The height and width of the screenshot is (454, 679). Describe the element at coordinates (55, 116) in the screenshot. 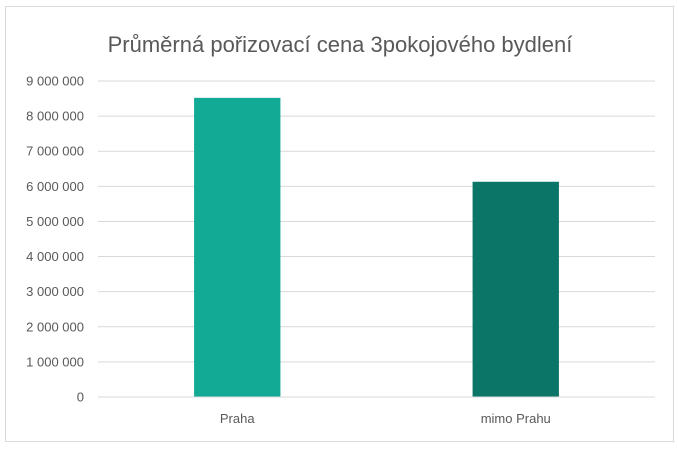

I see `y-tick-label: 8 000 000` at that location.